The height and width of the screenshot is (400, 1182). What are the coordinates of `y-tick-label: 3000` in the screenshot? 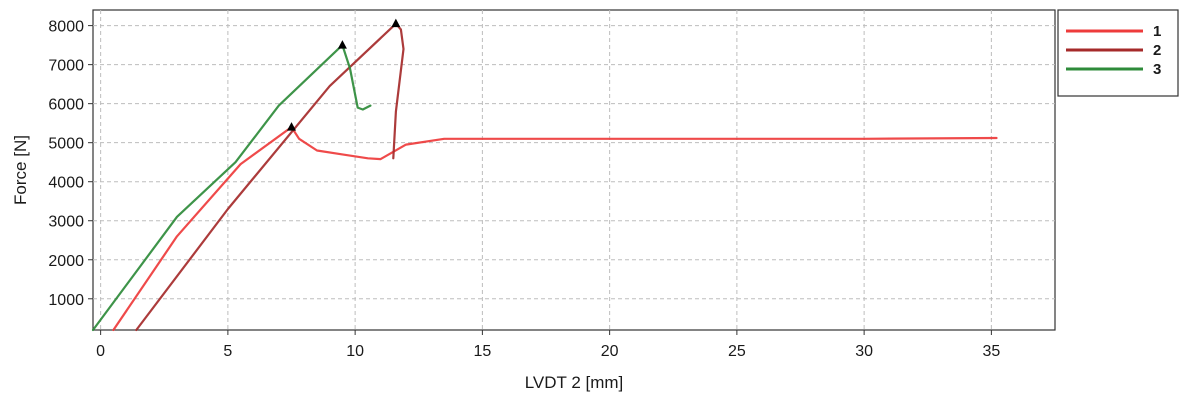 It's located at (66, 222).